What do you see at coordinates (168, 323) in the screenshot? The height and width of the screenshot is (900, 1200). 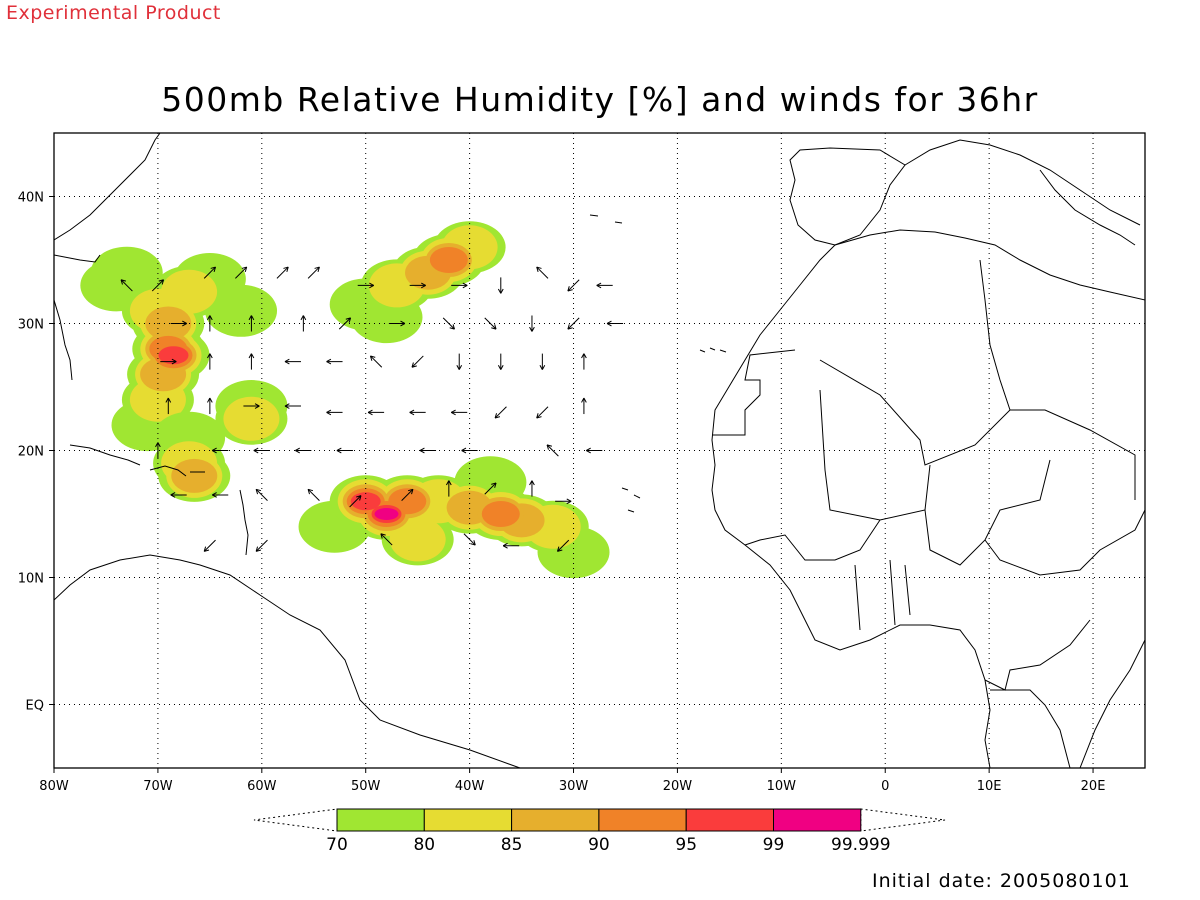 I see `humidity-cell-0-8-l2` at bounding box center [168, 323].